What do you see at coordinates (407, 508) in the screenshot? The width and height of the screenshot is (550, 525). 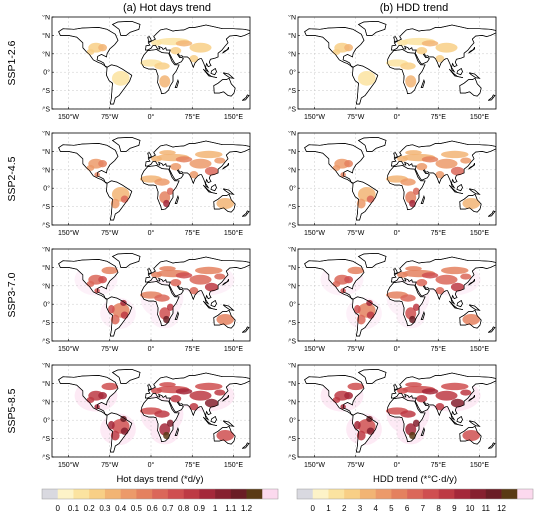 I see `colorbar-tick-label: 6` at bounding box center [407, 508].